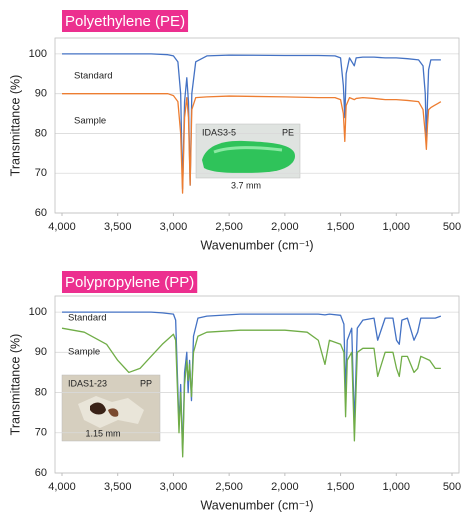 This screenshot has height=516, width=470. What do you see at coordinates (102, 433) in the screenshot?
I see `inset-label: 1.15 mm` at bounding box center [102, 433].